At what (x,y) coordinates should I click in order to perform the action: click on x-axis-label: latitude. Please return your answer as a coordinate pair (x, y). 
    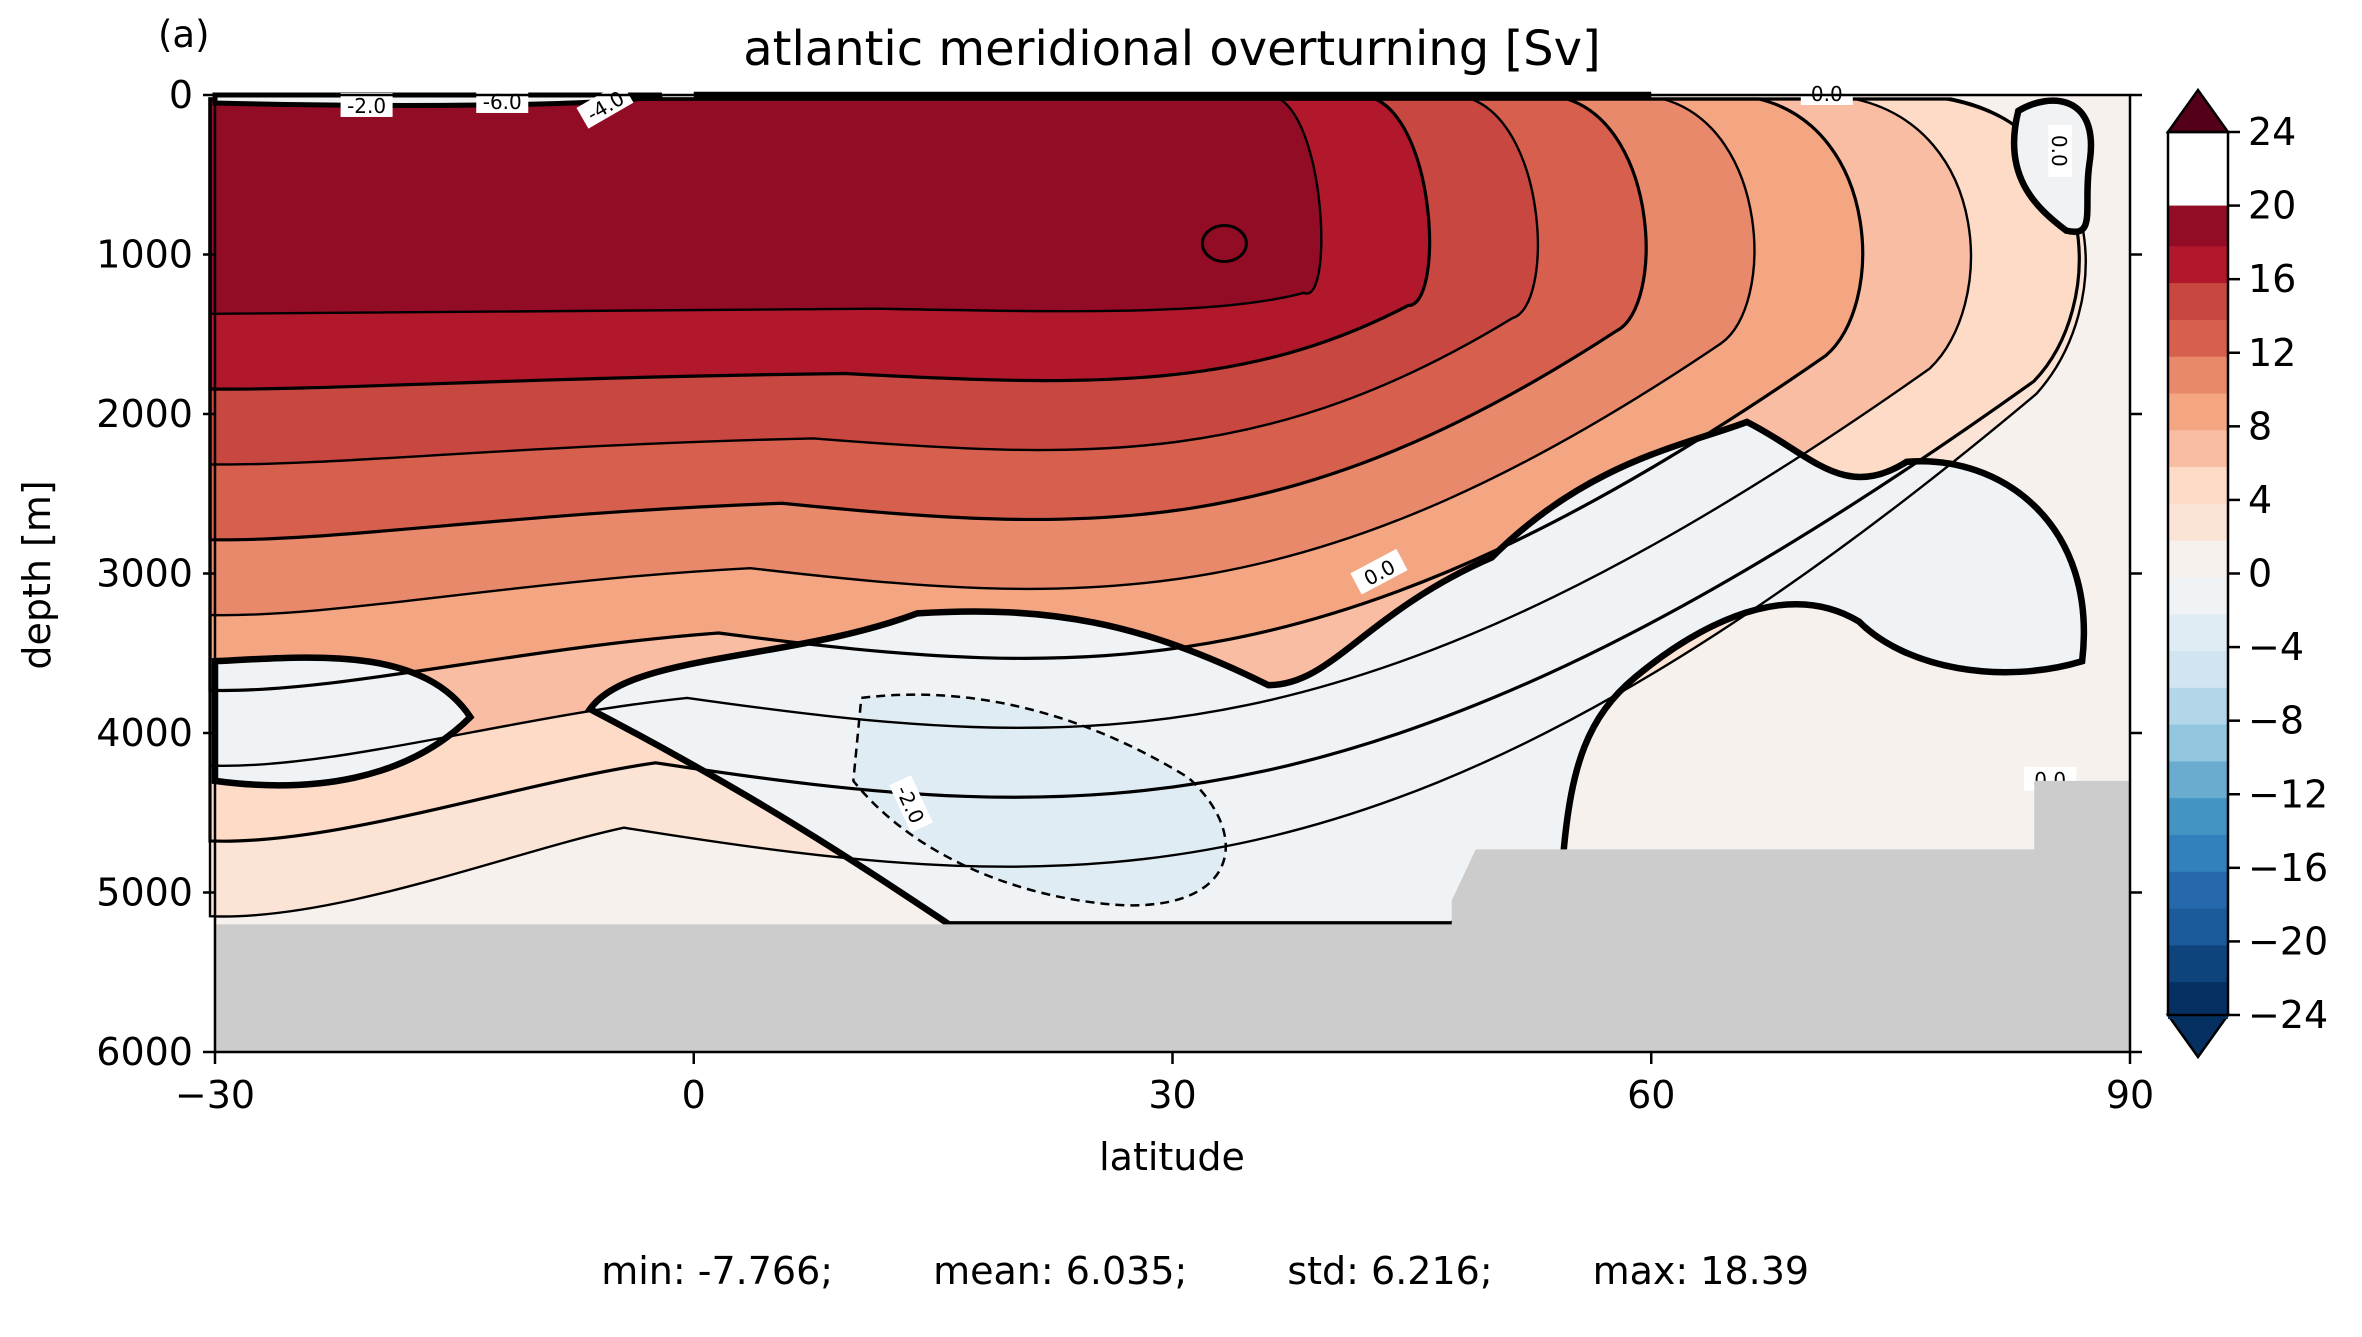
    Looking at the image, I should click on (1172, 1157).